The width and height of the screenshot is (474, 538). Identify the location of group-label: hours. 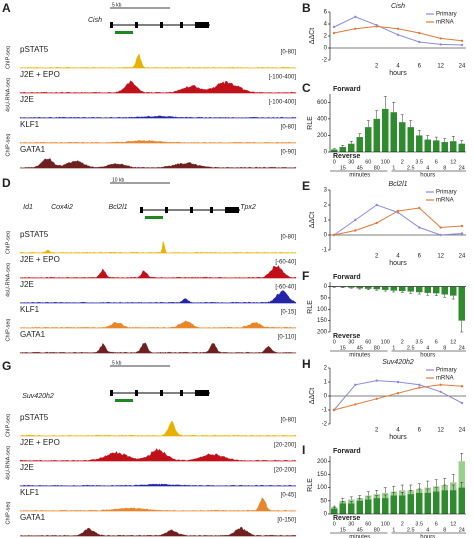
(427, 536).